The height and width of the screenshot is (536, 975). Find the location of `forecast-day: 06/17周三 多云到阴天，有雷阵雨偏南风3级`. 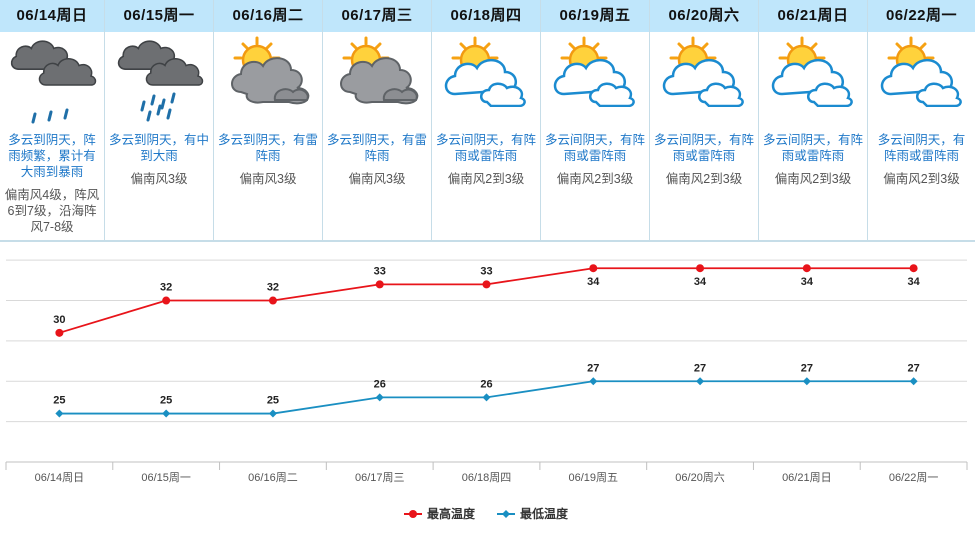

forecast-day: 06/17周三 多云到阴天，有雷阵雨偏南风3级 is located at coordinates (377, 120).